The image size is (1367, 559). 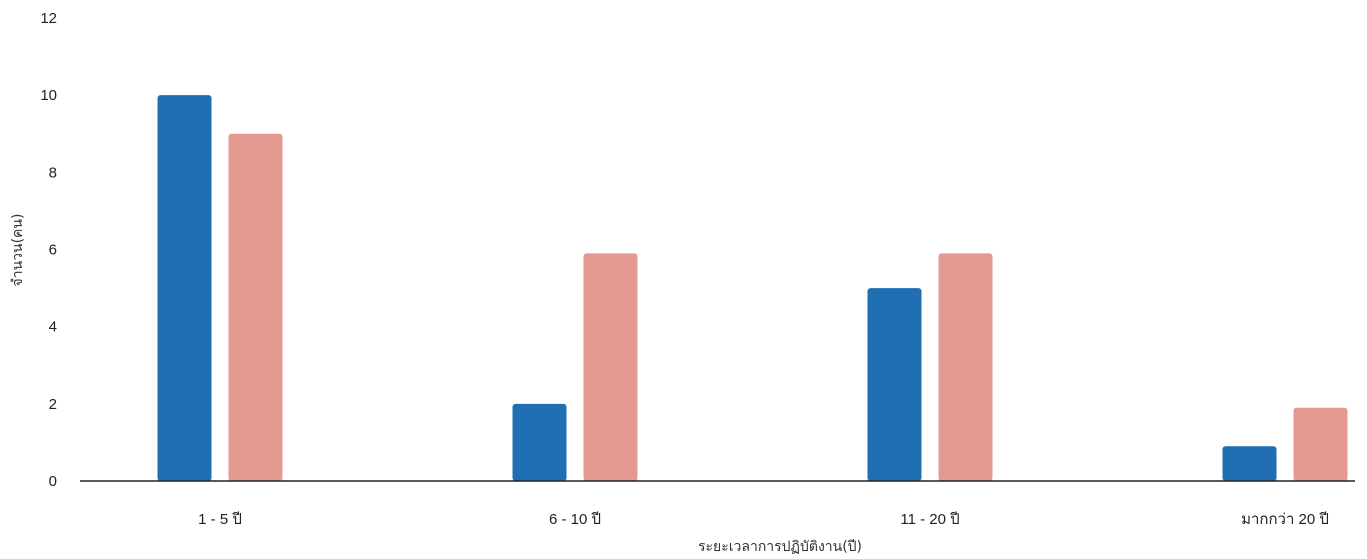 I want to click on y-axis-ticks: 0 2 4 6 8 10 12, so click(x=48, y=250).